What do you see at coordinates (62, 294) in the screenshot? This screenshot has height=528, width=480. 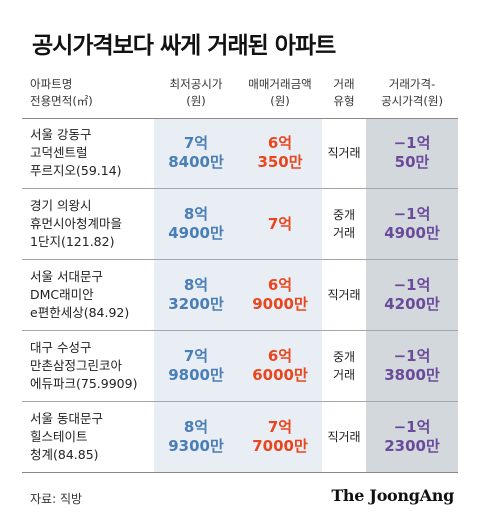 I see `apartment-name-cell-line: DMC래미안` at bounding box center [62, 294].